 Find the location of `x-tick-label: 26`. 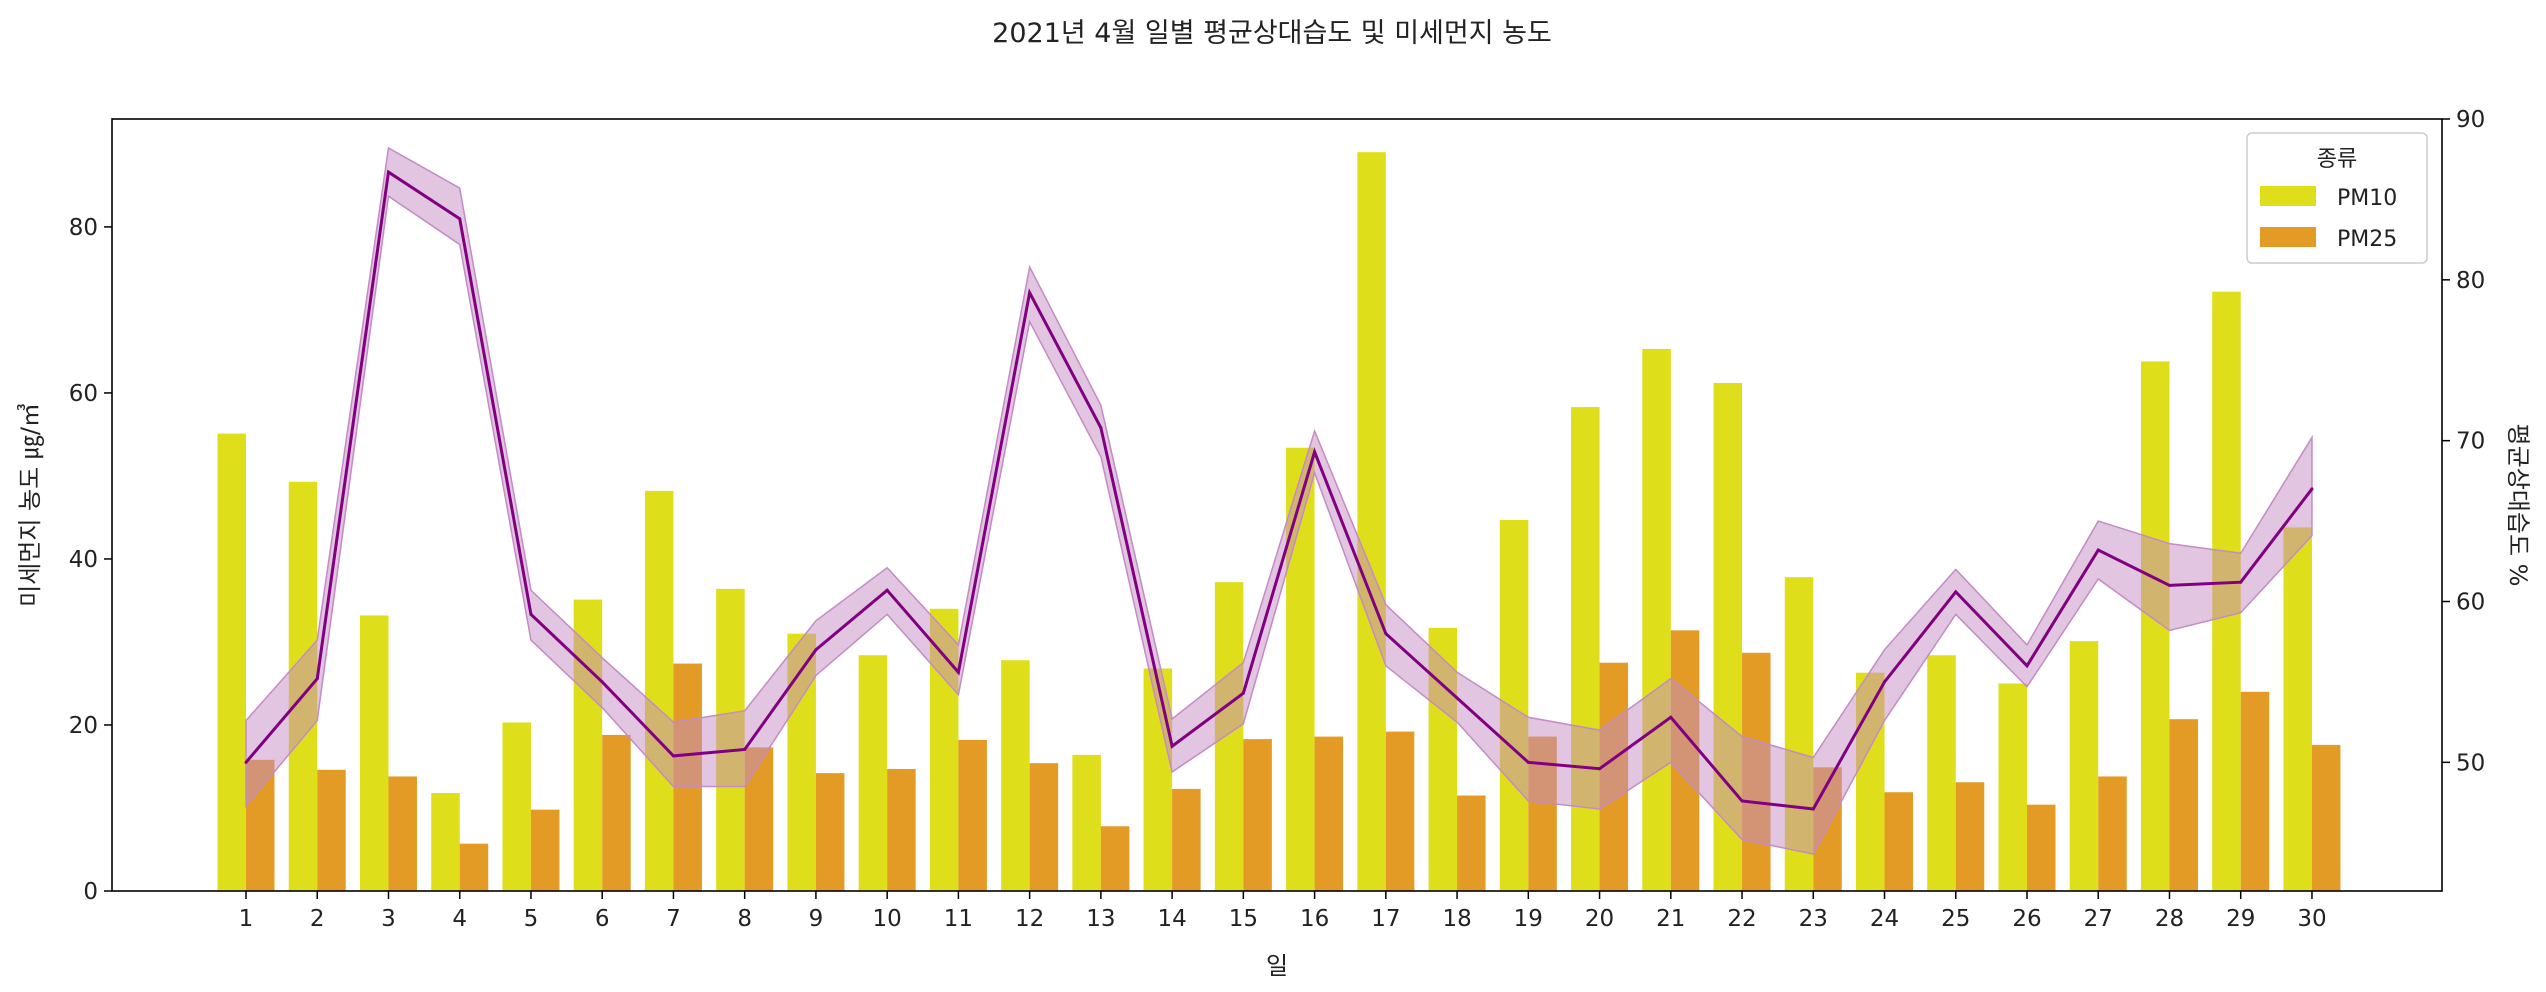

x-tick-label: 26 is located at coordinates (2026, 919).